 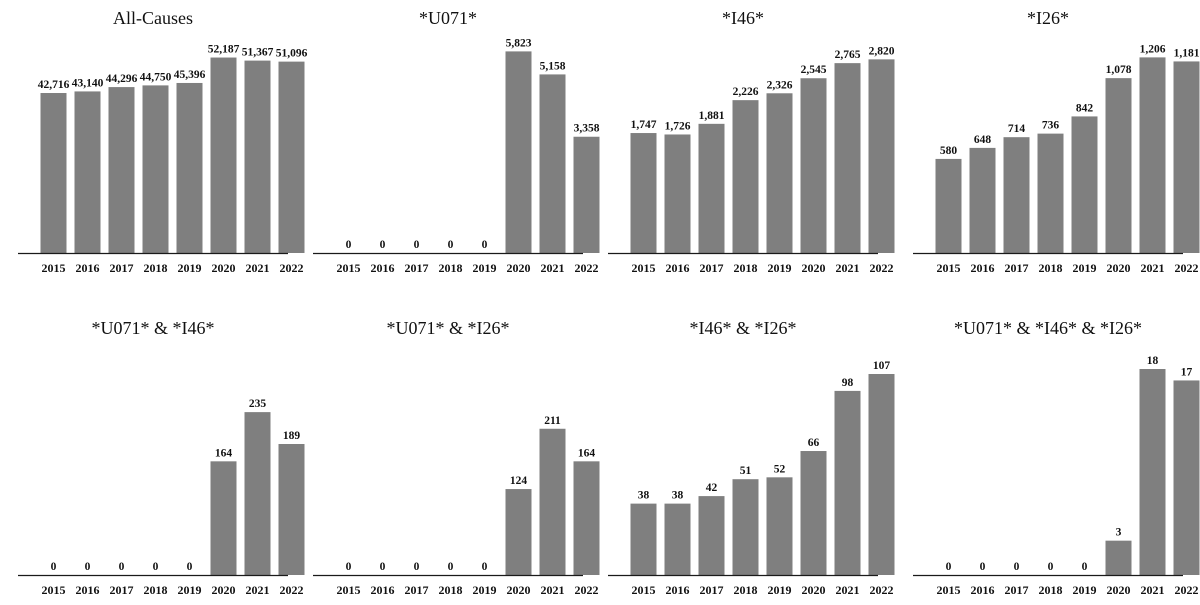 What do you see at coordinates (258, 404) in the screenshot?
I see `data-label: 235` at bounding box center [258, 404].